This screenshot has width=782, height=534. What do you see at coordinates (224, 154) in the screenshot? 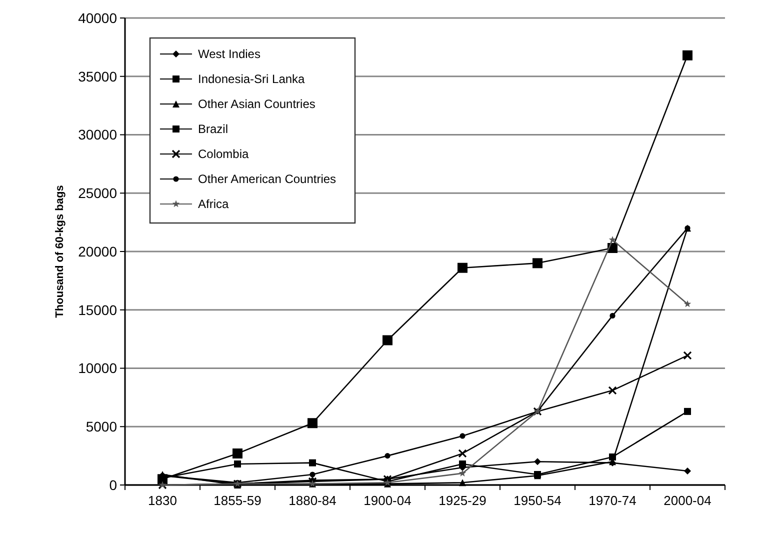
I see `legend-label: Colombia` at bounding box center [224, 154].